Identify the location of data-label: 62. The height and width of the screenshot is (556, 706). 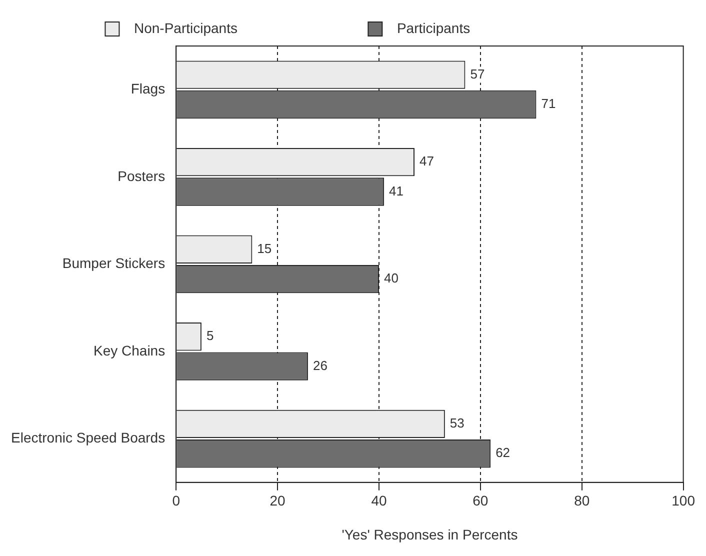
(503, 452).